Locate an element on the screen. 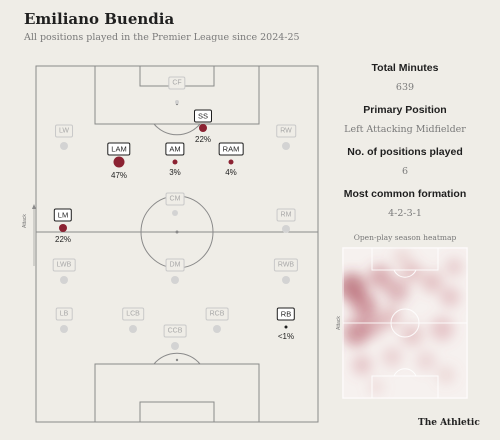 This screenshot has height=440, width=500. stat-value: Left Attacking Midfielder is located at coordinates (405, 129).